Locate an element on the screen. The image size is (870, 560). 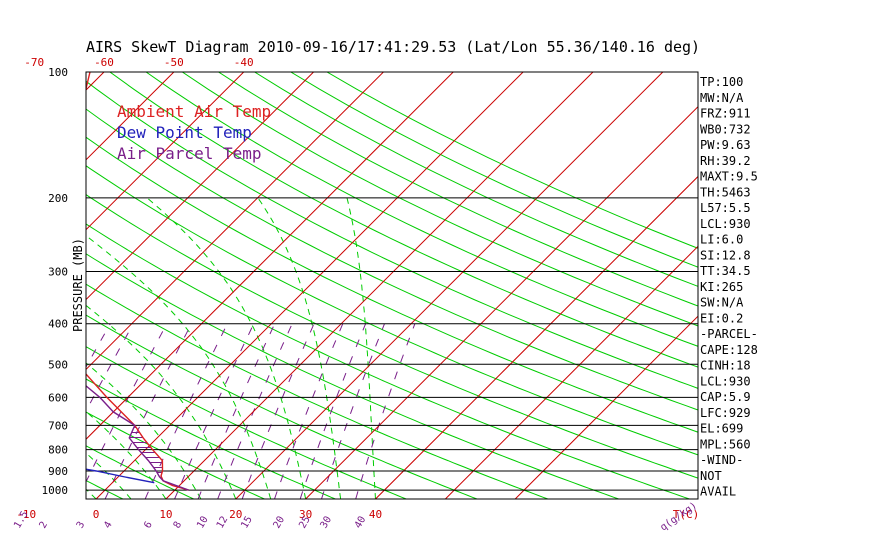
pressure-tick-label: 300 is located at coordinates (58, 272).